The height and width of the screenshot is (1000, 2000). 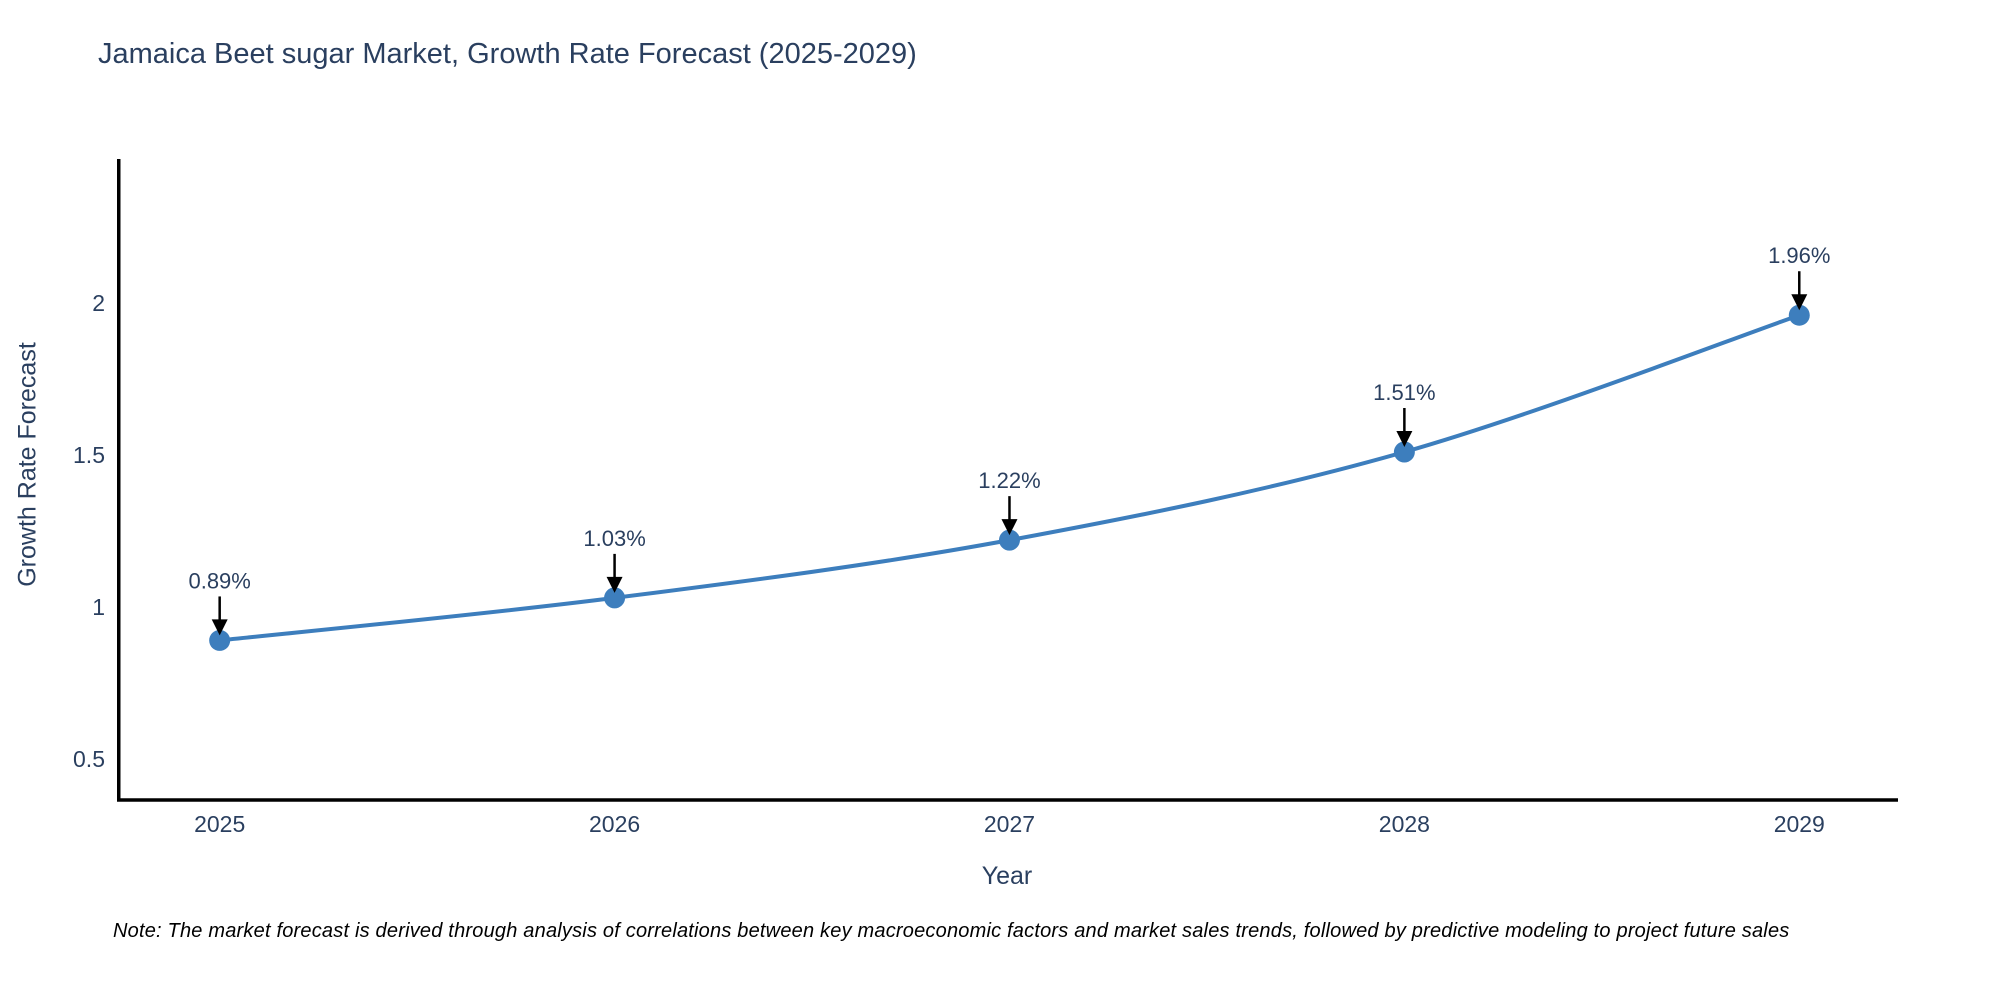 I want to click on x-tick-label: 2028, so click(x=1404, y=824).